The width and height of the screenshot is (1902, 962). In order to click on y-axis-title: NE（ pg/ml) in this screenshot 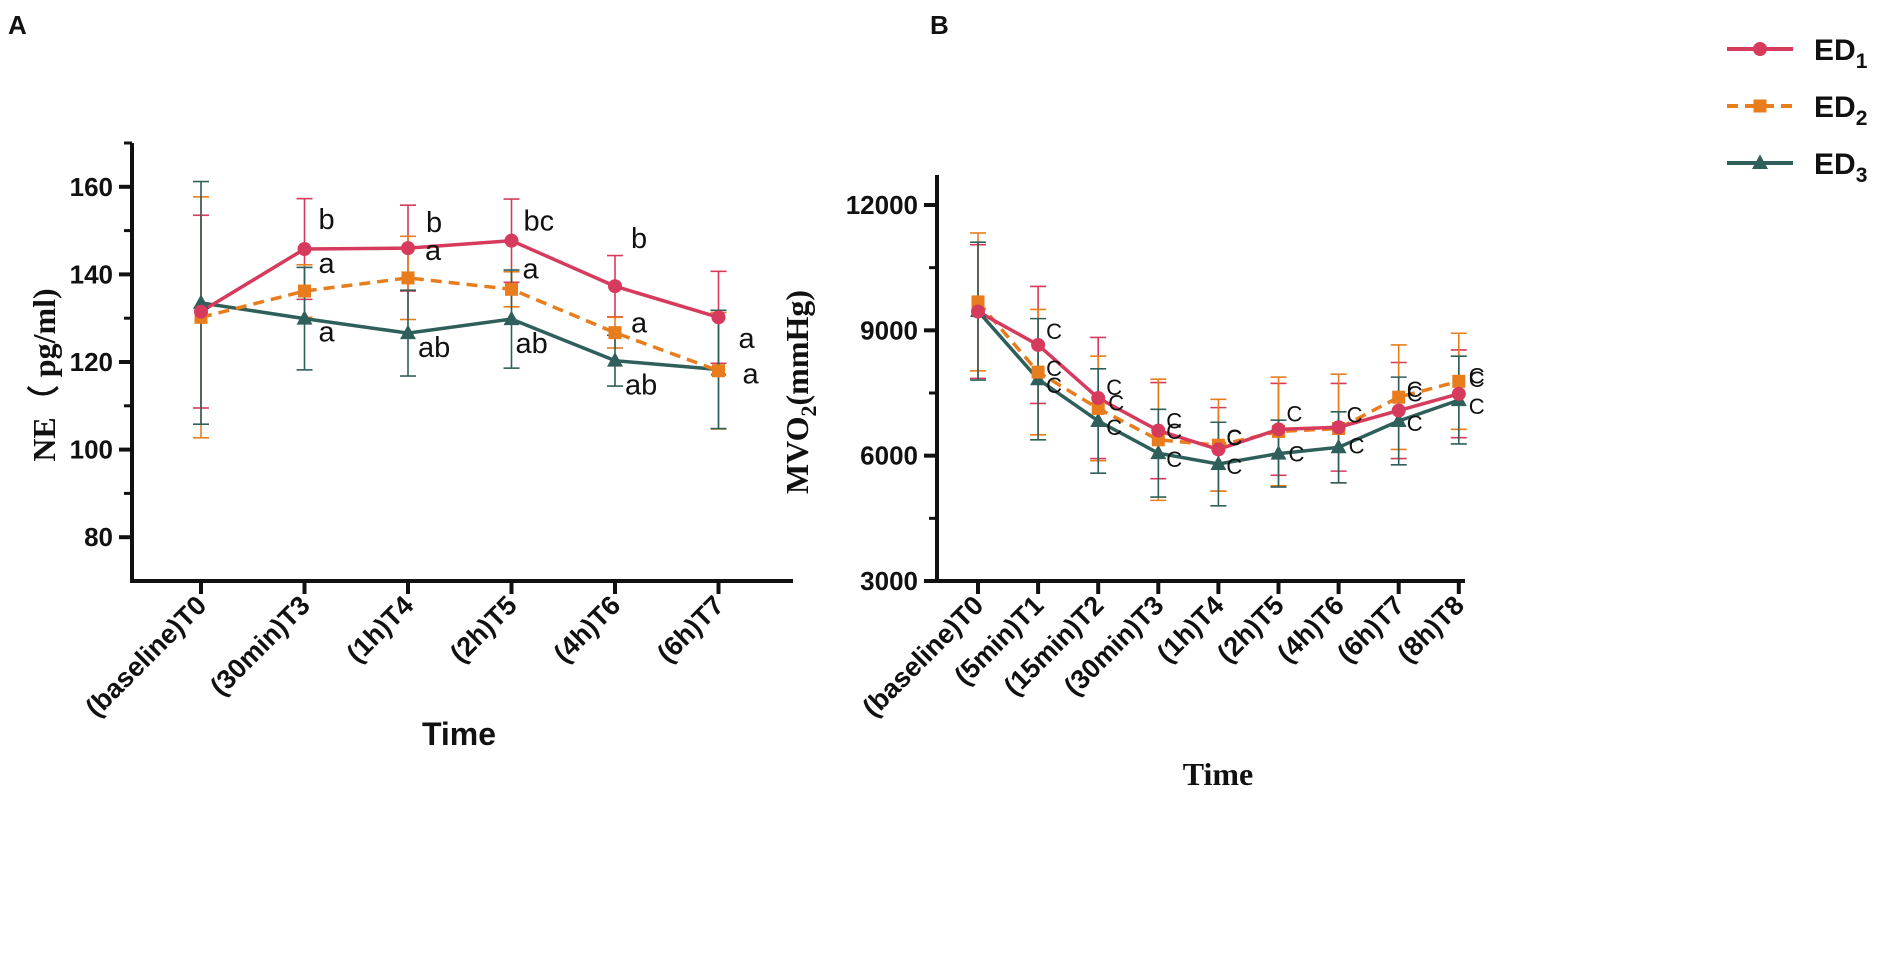, I will do `click(44, 374)`.